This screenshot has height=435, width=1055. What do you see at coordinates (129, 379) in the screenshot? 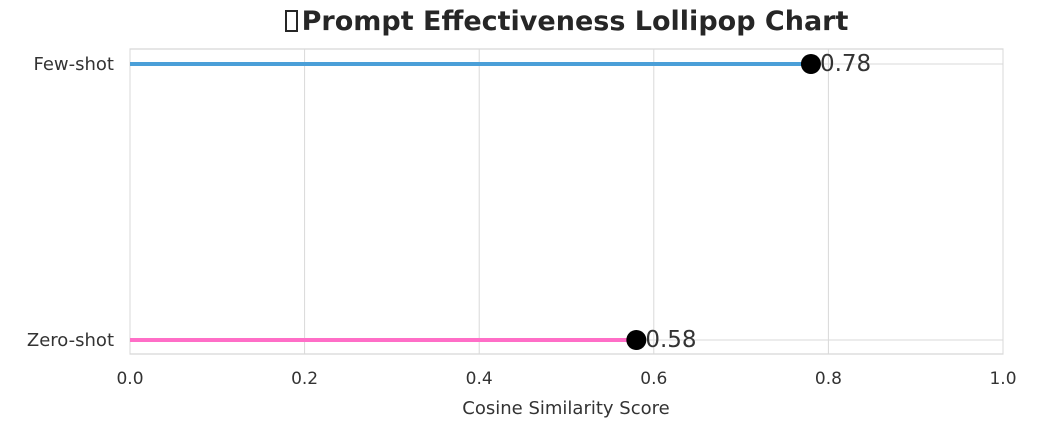
I see `x-tick-label: 0.0` at bounding box center [129, 379].